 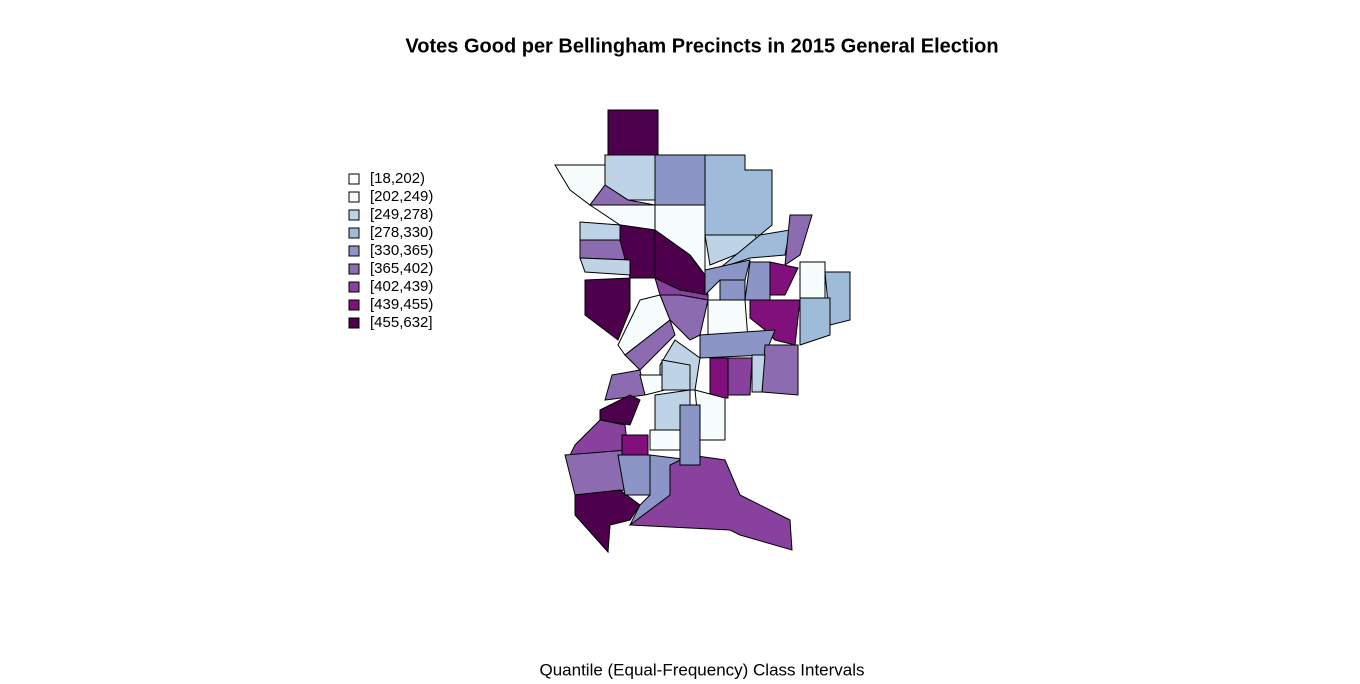 What do you see at coordinates (401, 250) in the screenshot?
I see `legend-label: [330,365)` at bounding box center [401, 250].